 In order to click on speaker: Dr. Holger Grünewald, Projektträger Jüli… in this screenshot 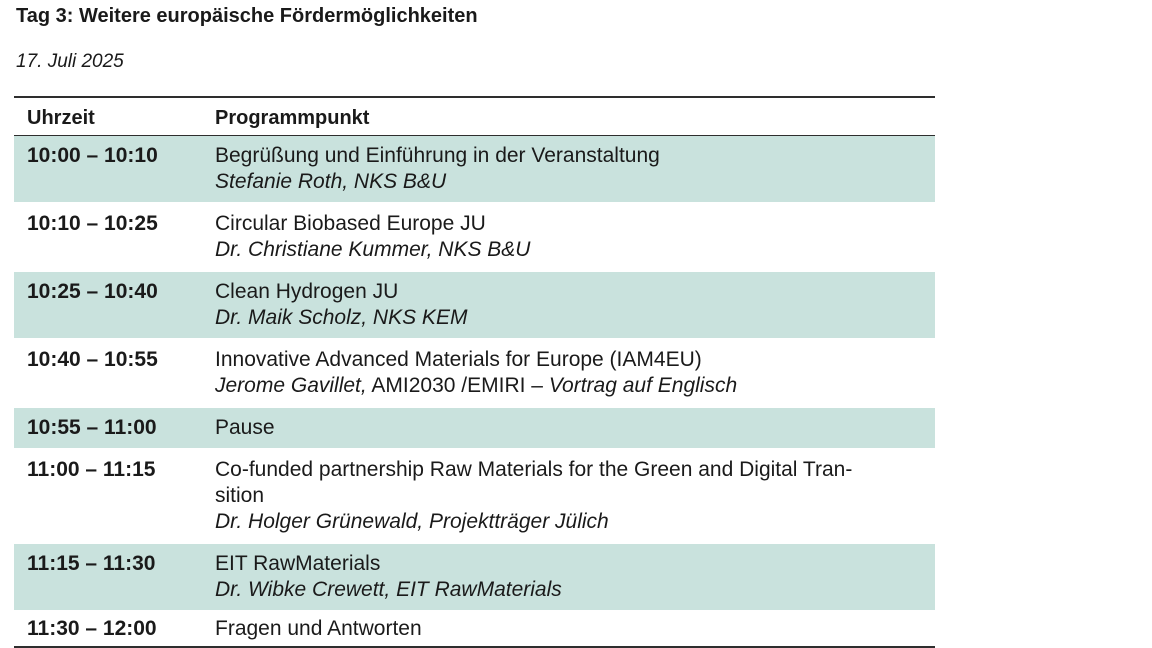, I will do `click(412, 521)`.